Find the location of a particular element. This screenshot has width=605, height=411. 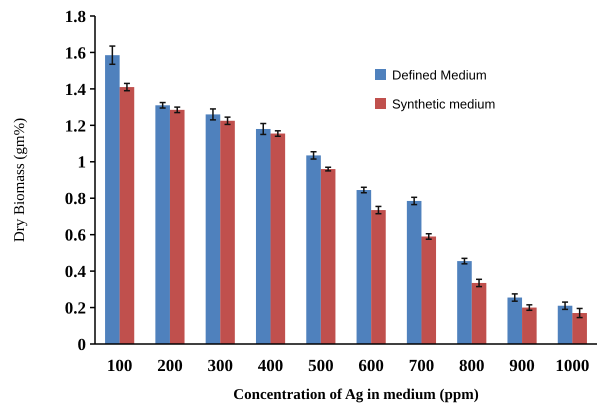

y-tick-label: 1.2 is located at coordinates (75, 126).